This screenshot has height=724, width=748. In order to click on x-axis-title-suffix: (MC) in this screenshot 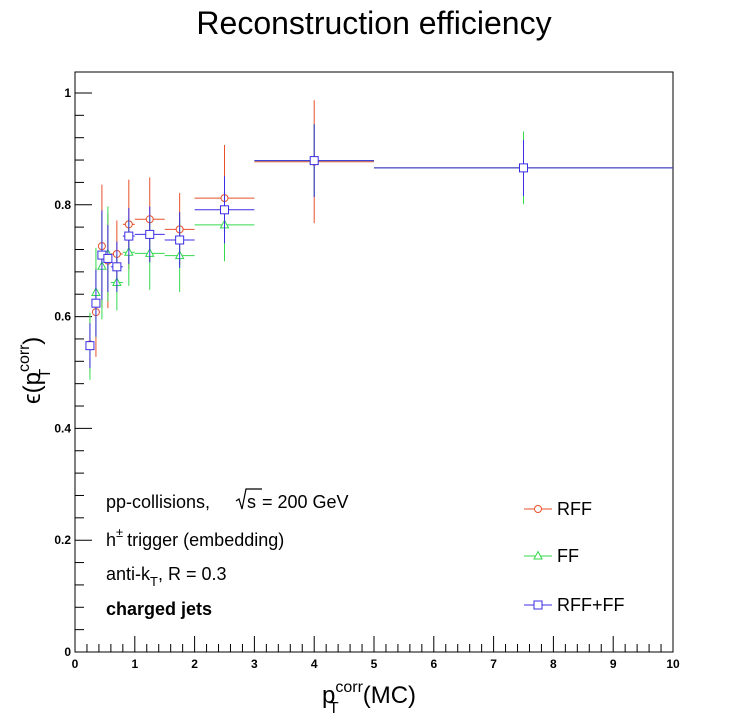, I will do `click(389, 695)`.